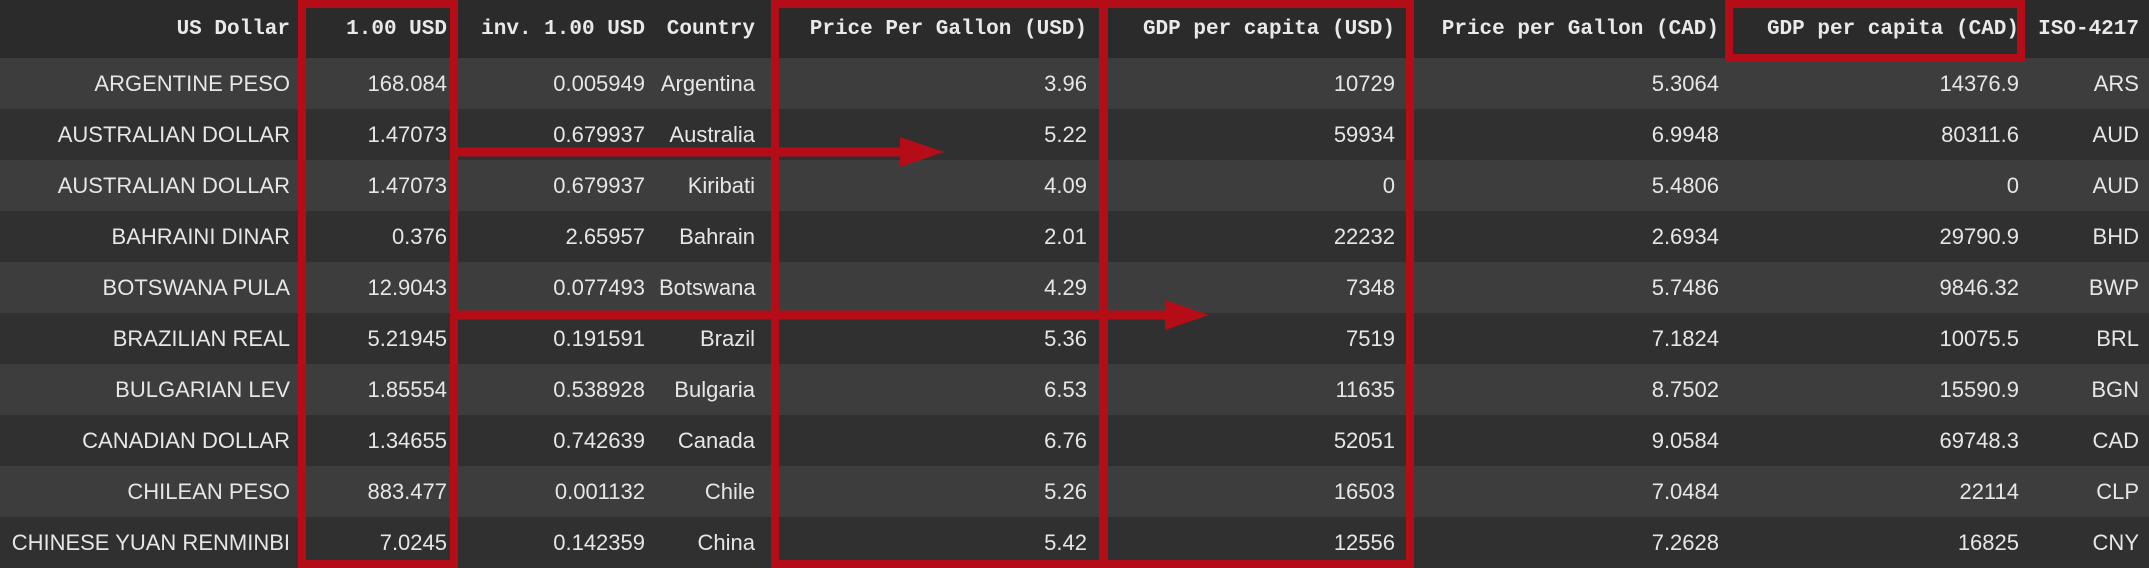  I want to click on table-cell: 6.53, so click(931, 389).